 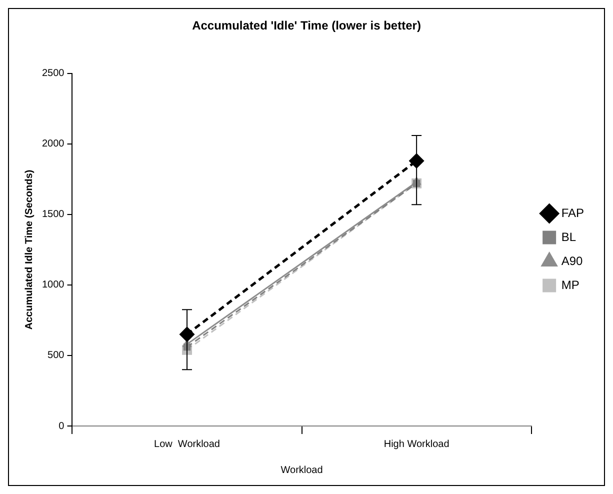 What do you see at coordinates (56, 356) in the screenshot?
I see `y-tick-label: 500` at bounding box center [56, 356].